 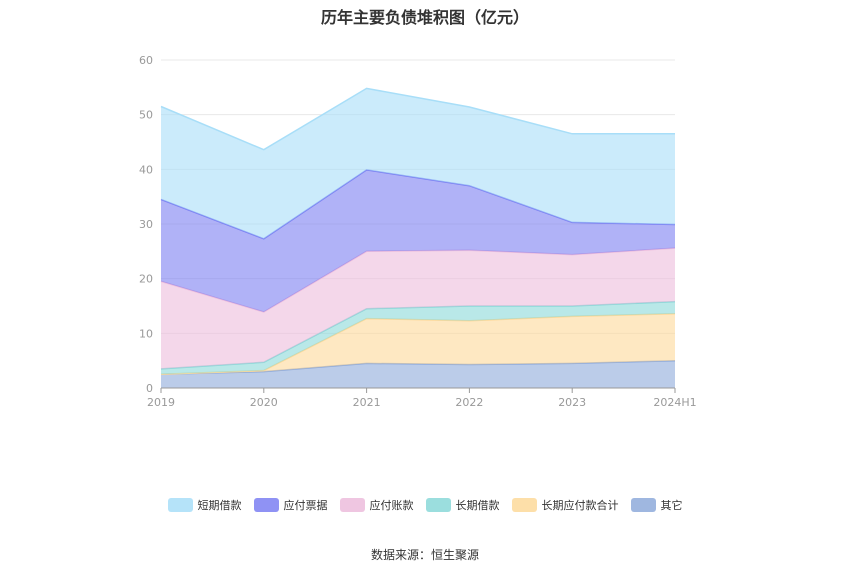 I want to click on legend-label: 应付账款, so click(x=391, y=505).